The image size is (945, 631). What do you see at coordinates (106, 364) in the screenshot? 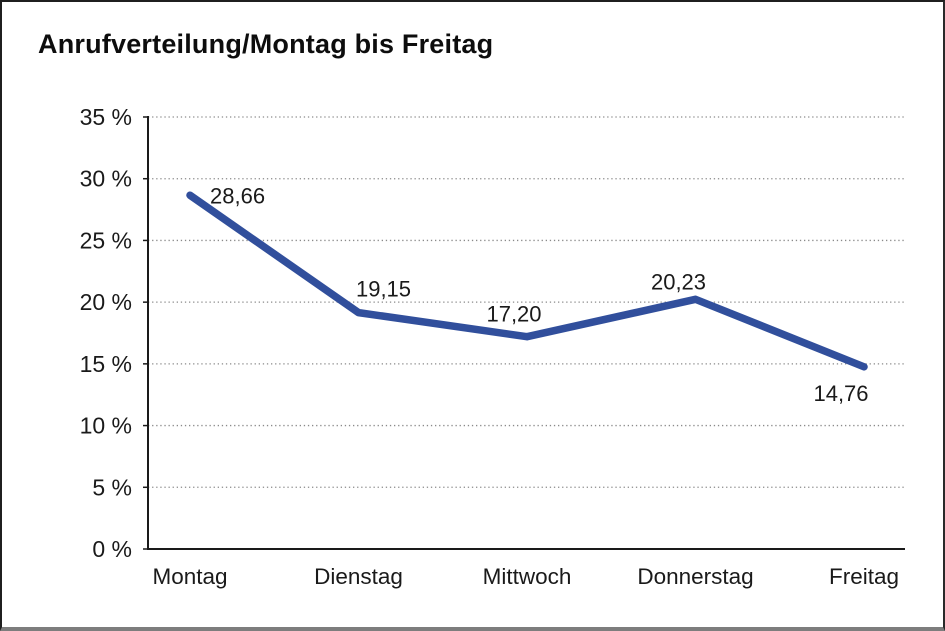
I see `y-axis-tick-label: 15 %` at bounding box center [106, 364].